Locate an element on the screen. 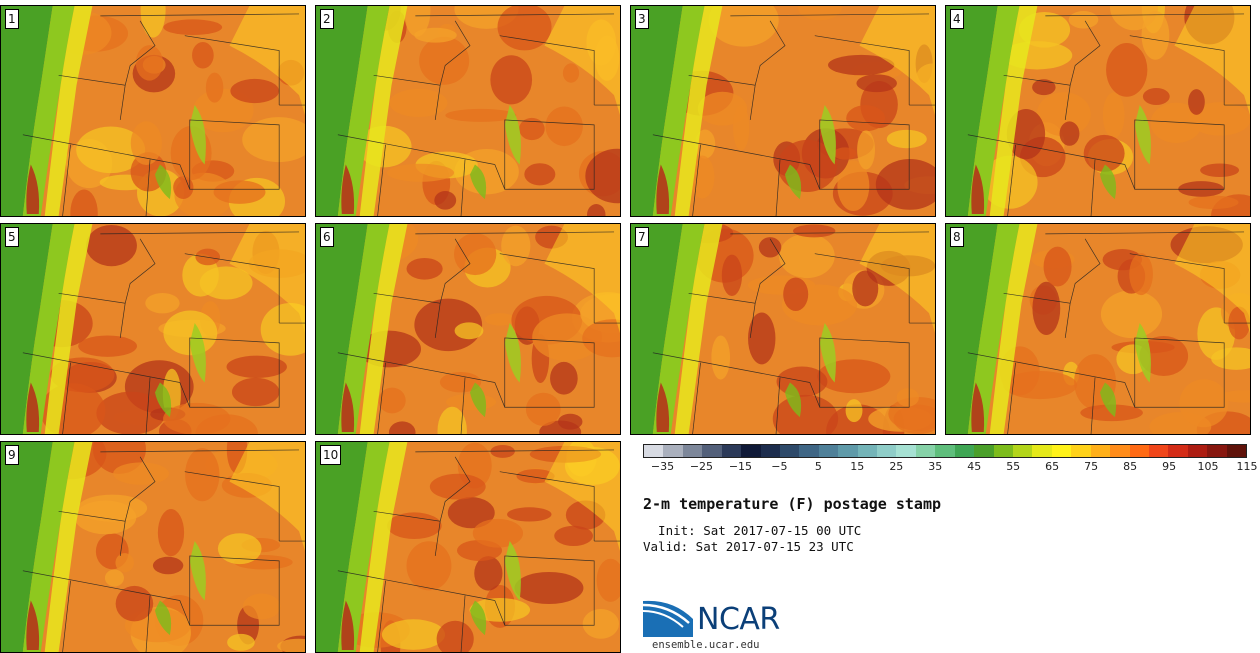 Image resolution: width=1260 pixels, height=653 pixels. colorbar-tick-label: 95 is located at coordinates (1169, 466).